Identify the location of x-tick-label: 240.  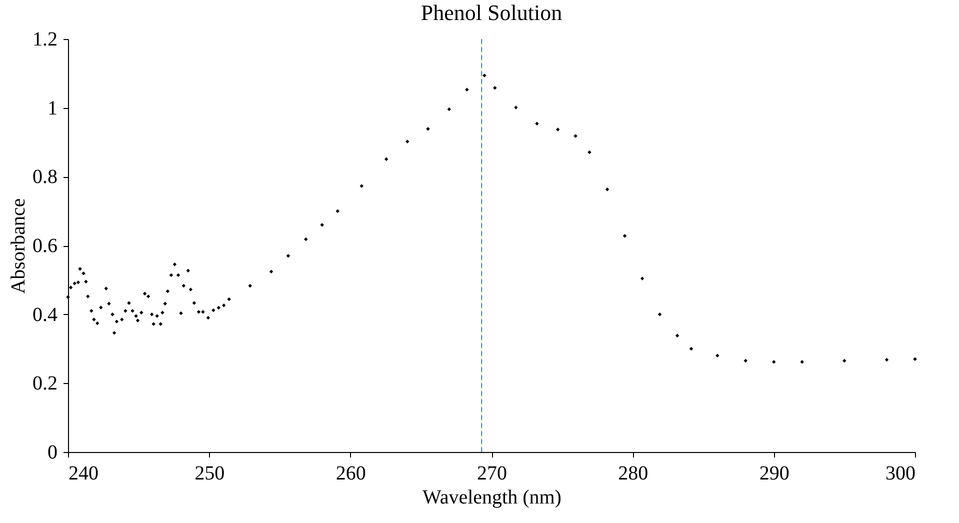
(83, 473).